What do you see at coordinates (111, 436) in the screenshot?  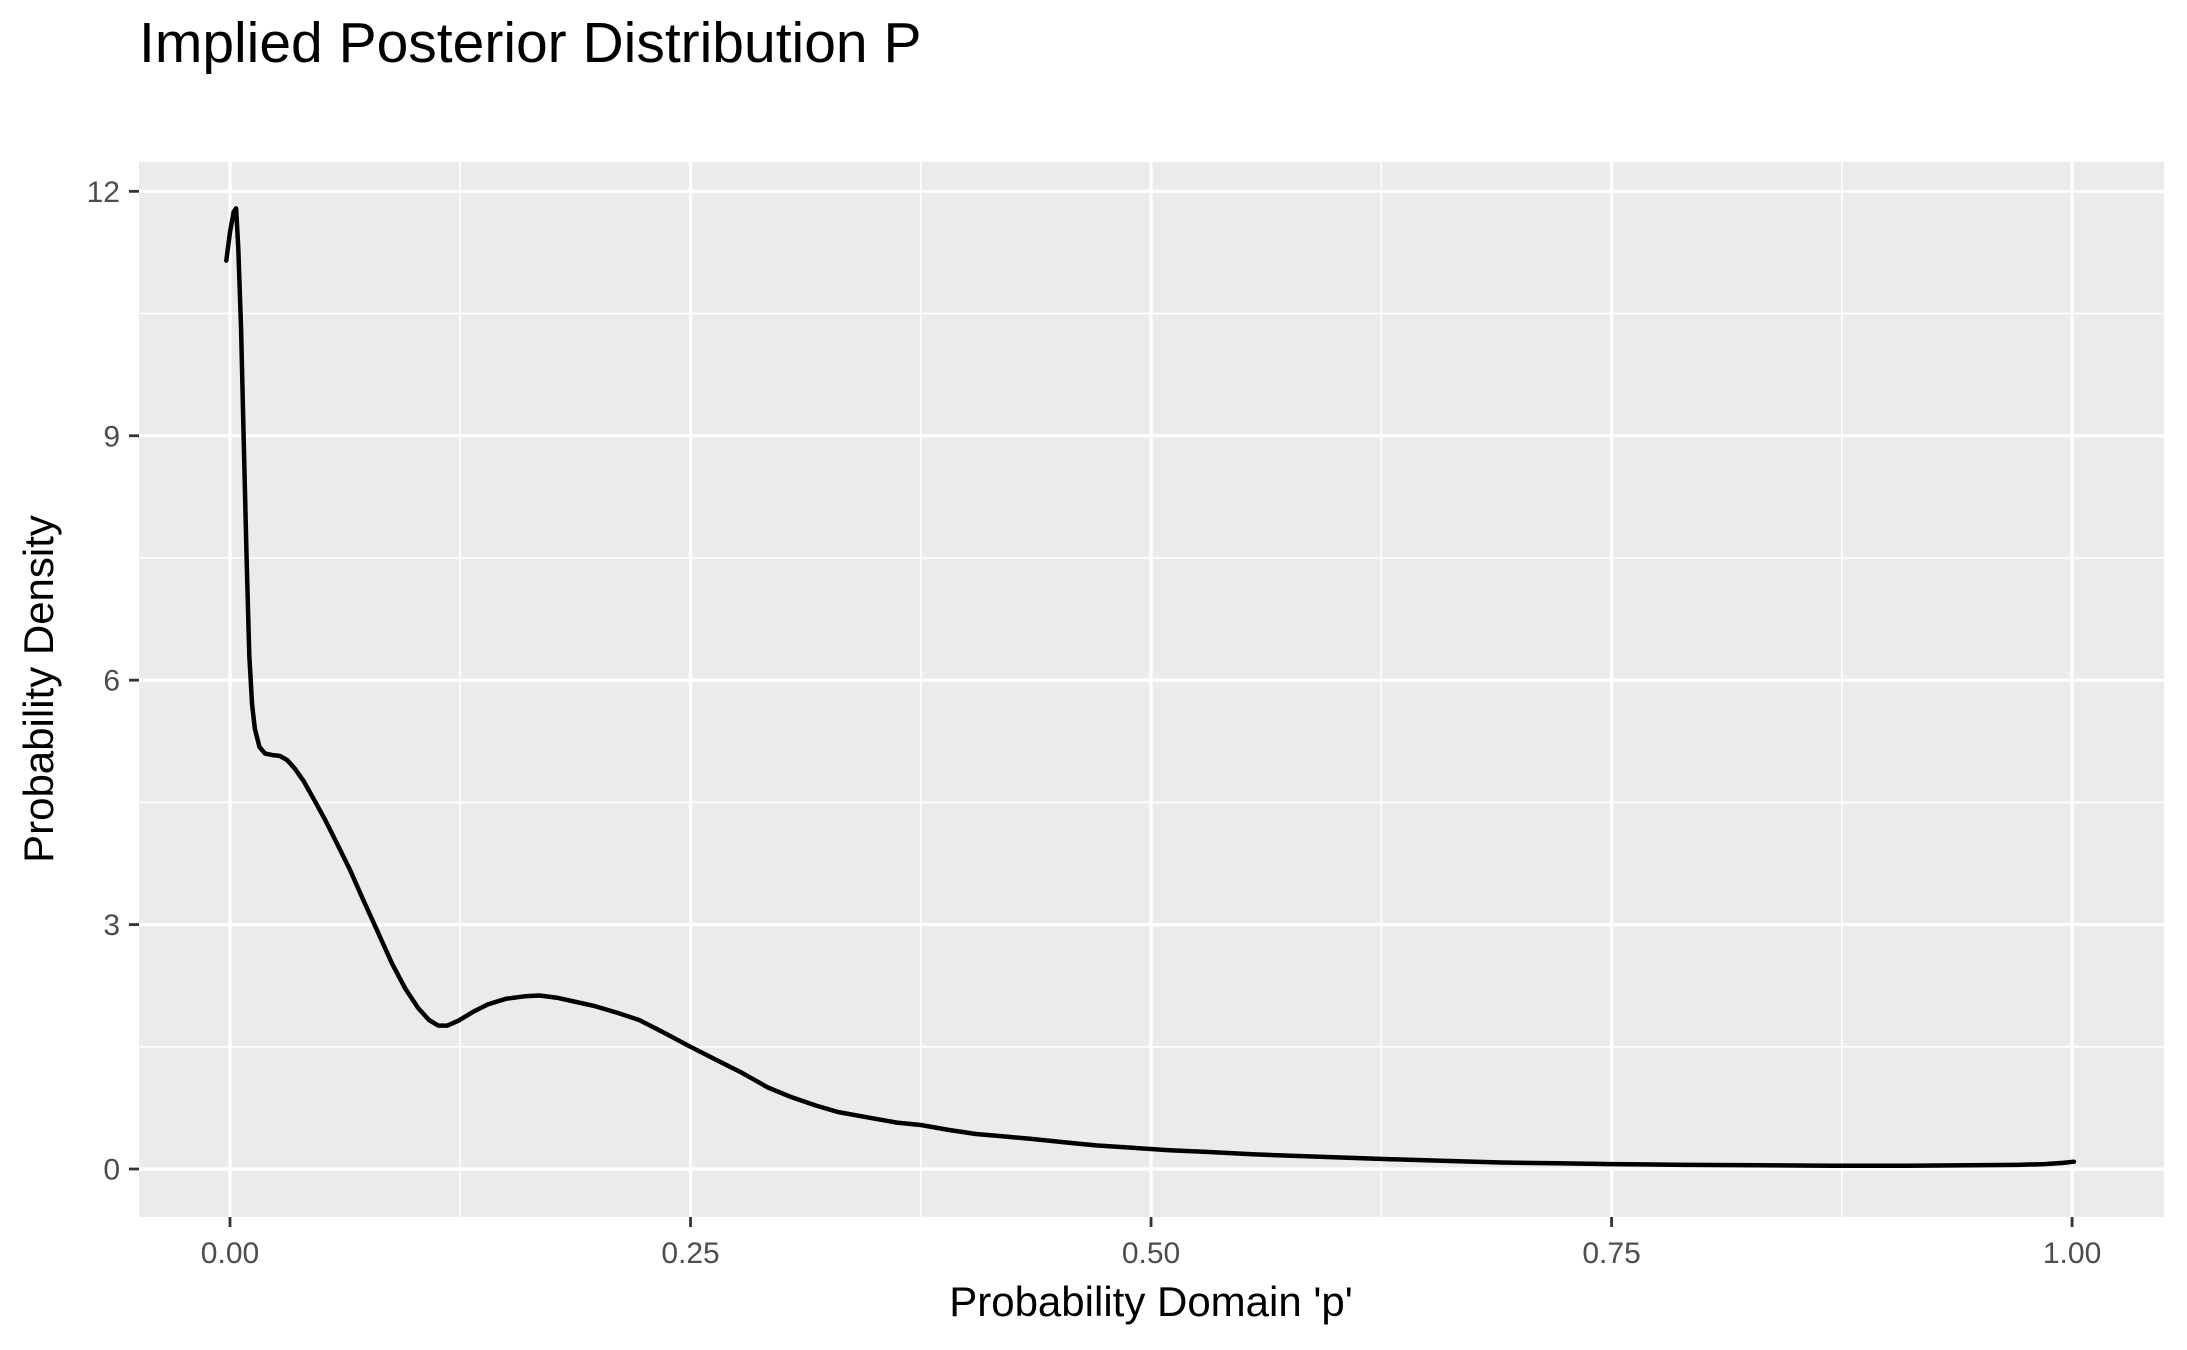 I see `y-tick-label: 9` at bounding box center [111, 436].